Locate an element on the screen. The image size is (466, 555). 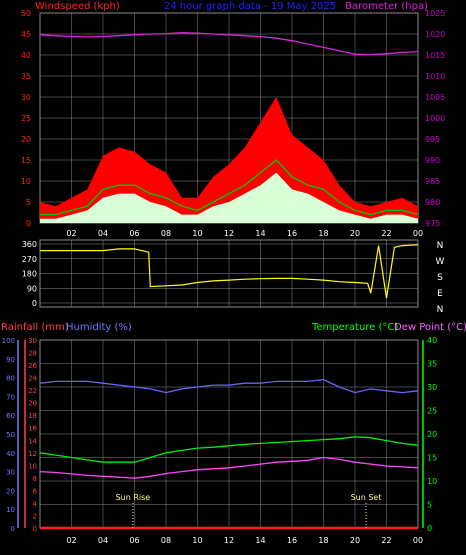
direction-y-tick-label: 270 is located at coordinates (29, 259).